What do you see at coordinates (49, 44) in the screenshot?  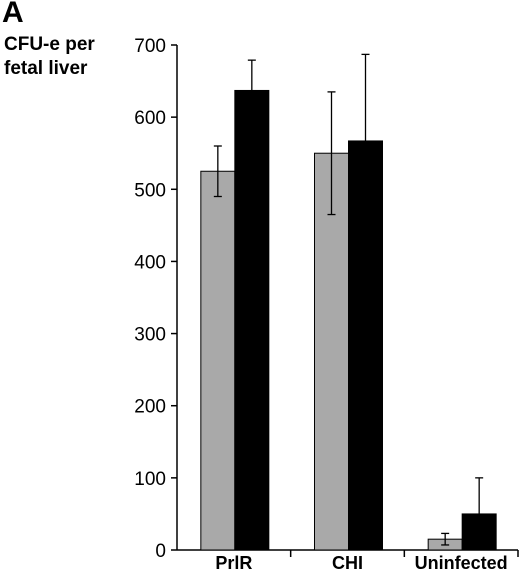 I see `y-axis-label-line-1: CFU-e per` at bounding box center [49, 44].